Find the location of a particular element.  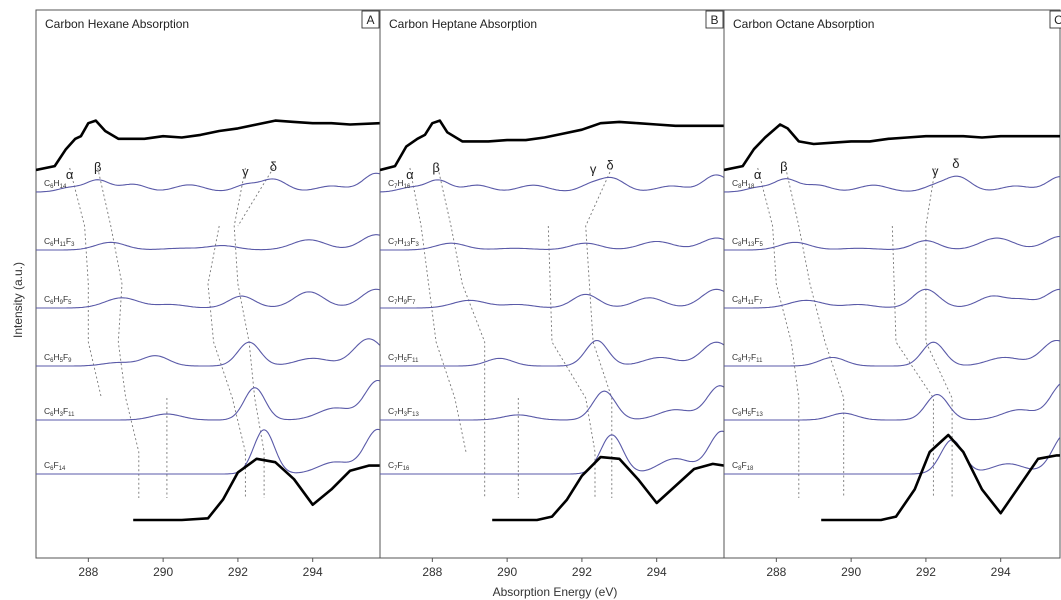

series-label: C7H16 is located at coordinates (399, 184).